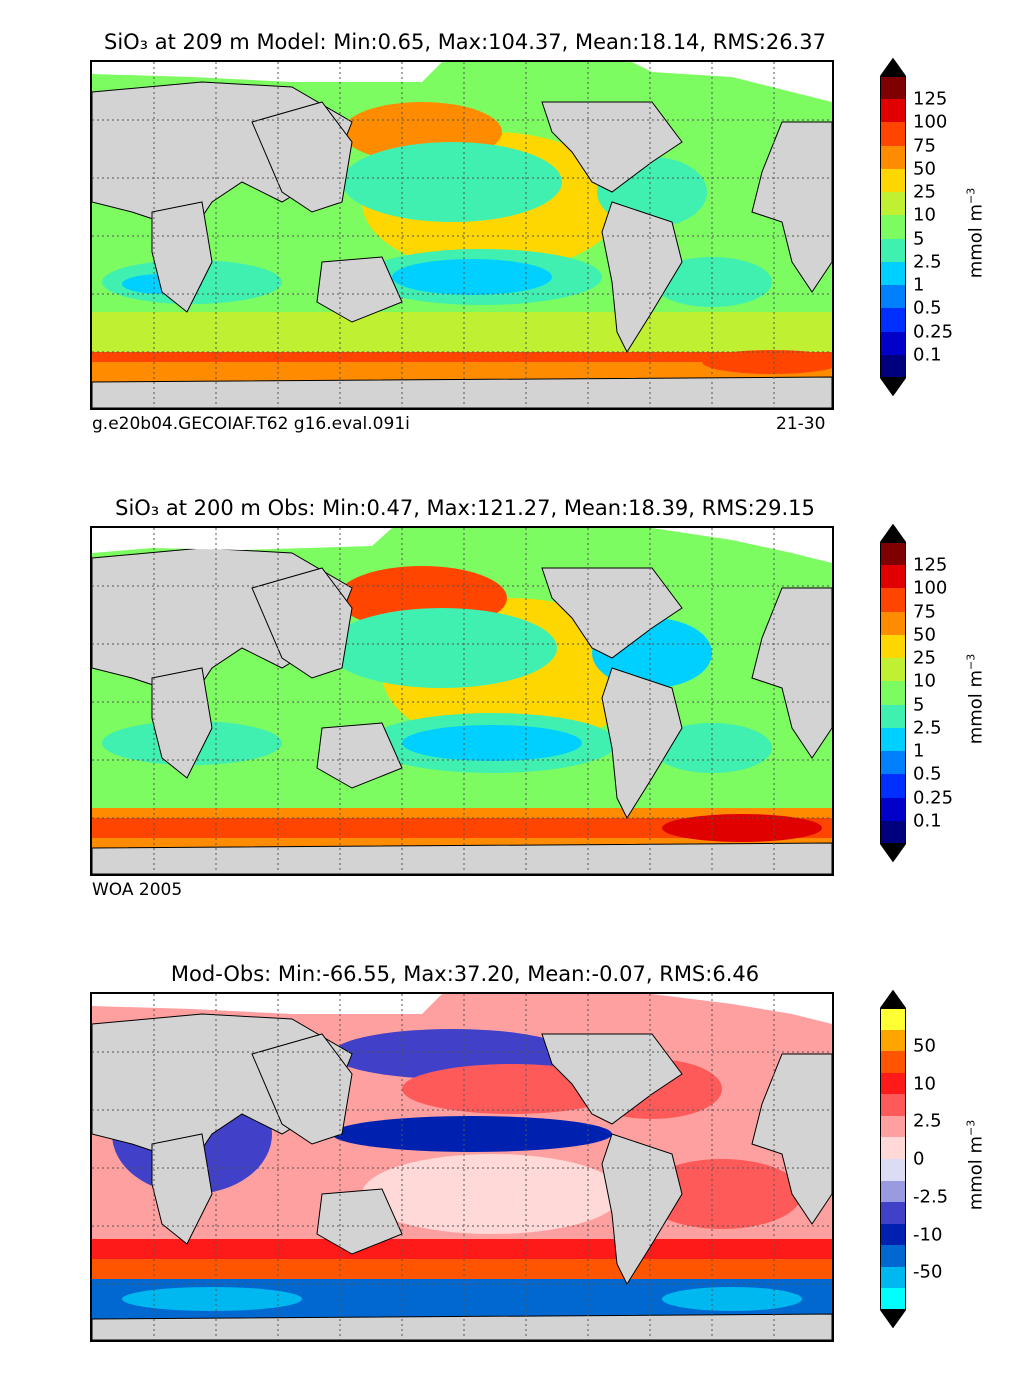 The height and width of the screenshot is (1373, 1023). What do you see at coordinates (893, 67) in the screenshot?
I see `colorbar-extend-max` at bounding box center [893, 67].